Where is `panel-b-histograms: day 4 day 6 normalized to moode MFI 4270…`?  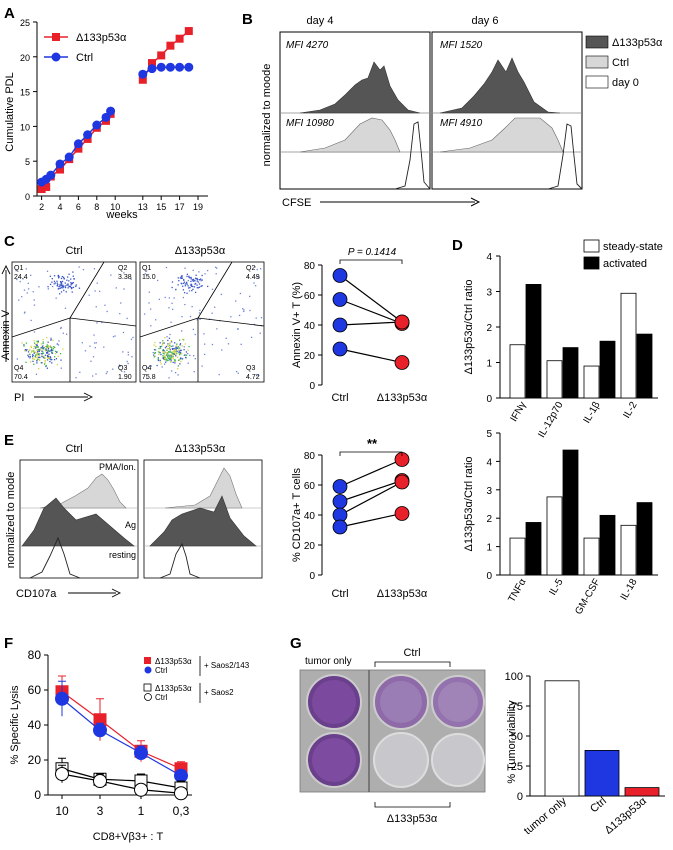
panel-b-histograms: day 4 day 6 normalized to moode MFI 4270… is located at coordinates (462, 112).